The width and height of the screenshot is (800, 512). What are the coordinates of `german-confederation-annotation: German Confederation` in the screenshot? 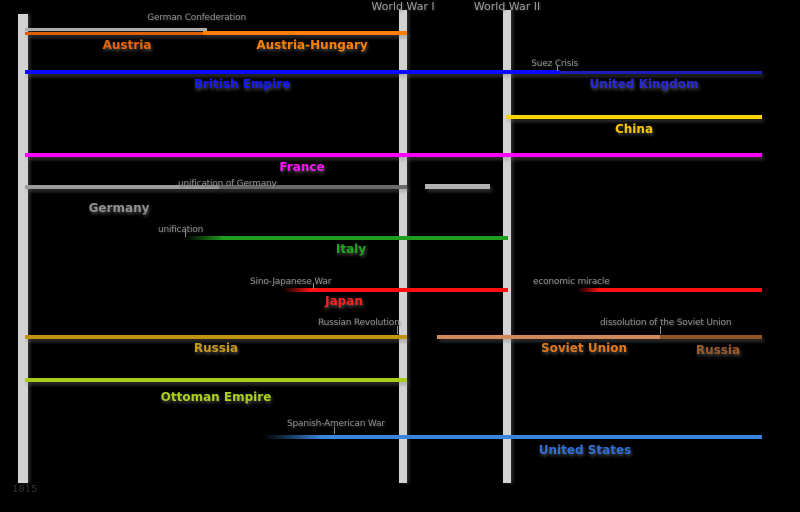 It's located at (196, 18).